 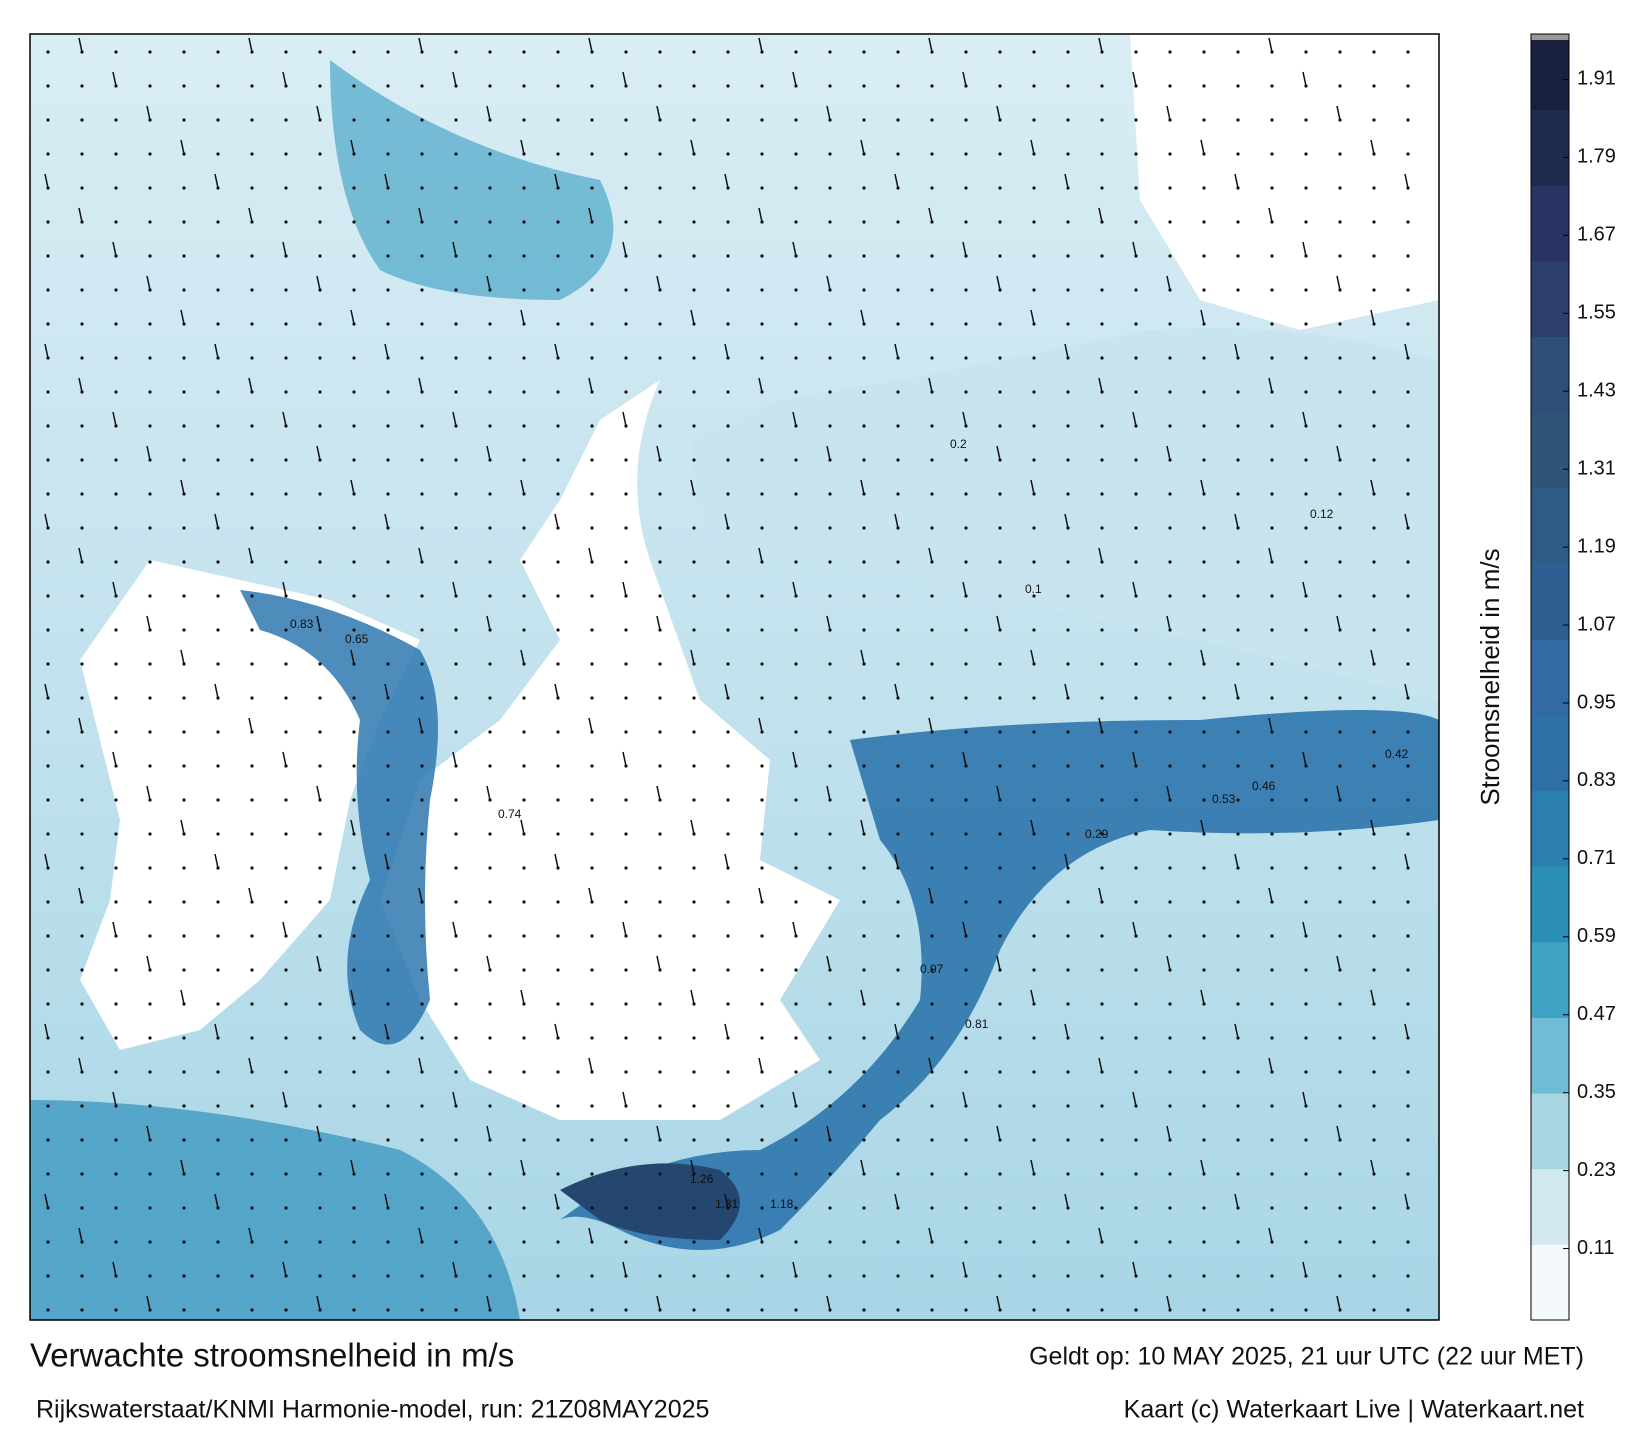 What do you see at coordinates (1550, 677) in the screenshot?
I see `colorbar` at bounding box center [1550, 677].